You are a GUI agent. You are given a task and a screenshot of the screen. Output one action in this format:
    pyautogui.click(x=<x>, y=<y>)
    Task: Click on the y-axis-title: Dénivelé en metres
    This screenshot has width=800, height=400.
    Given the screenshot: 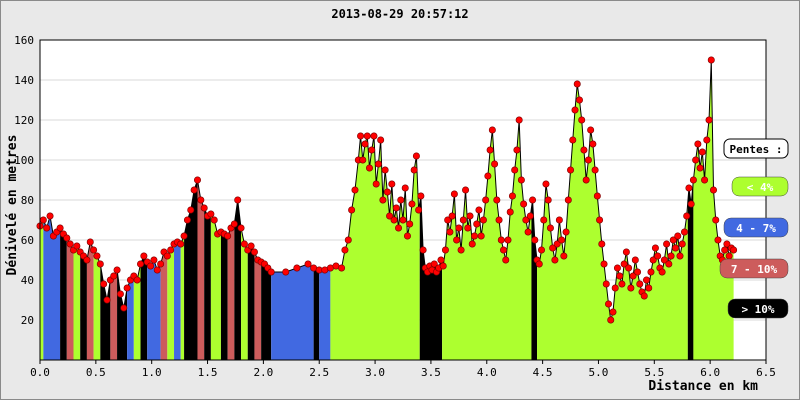 What is the action you would take?
    pyautogui.click(x=12, y=205)
    